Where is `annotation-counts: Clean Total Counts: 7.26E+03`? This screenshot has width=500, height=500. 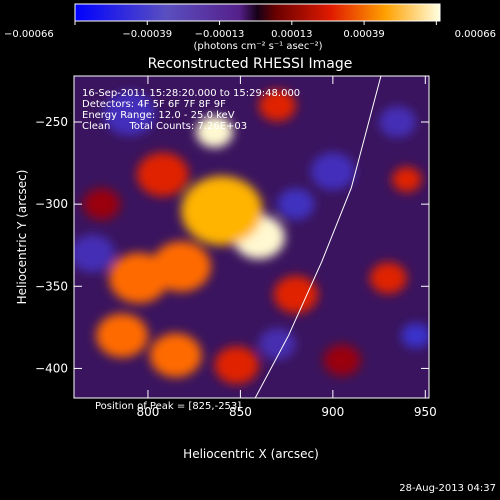
annotation-counts: Clean Total Counts: 7.26E+03 is located at coordinates (164, 126).